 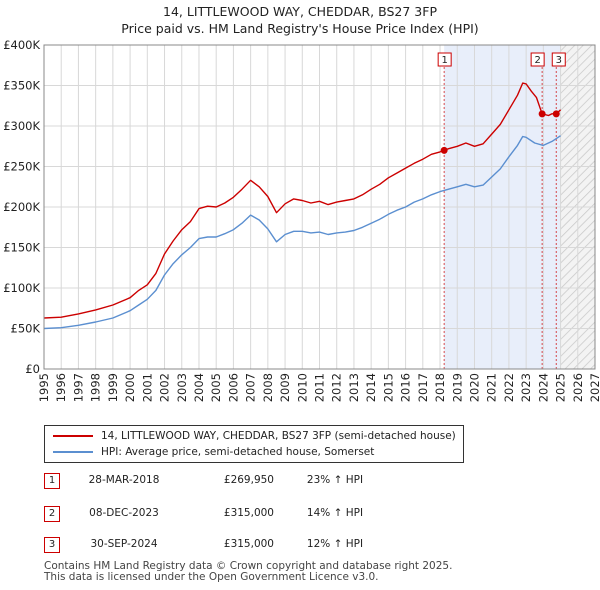 What do you see at coordinates (285, 387) in the screenshot?
I see `x-tick-label: 2009` at bounding box center [285, 387].